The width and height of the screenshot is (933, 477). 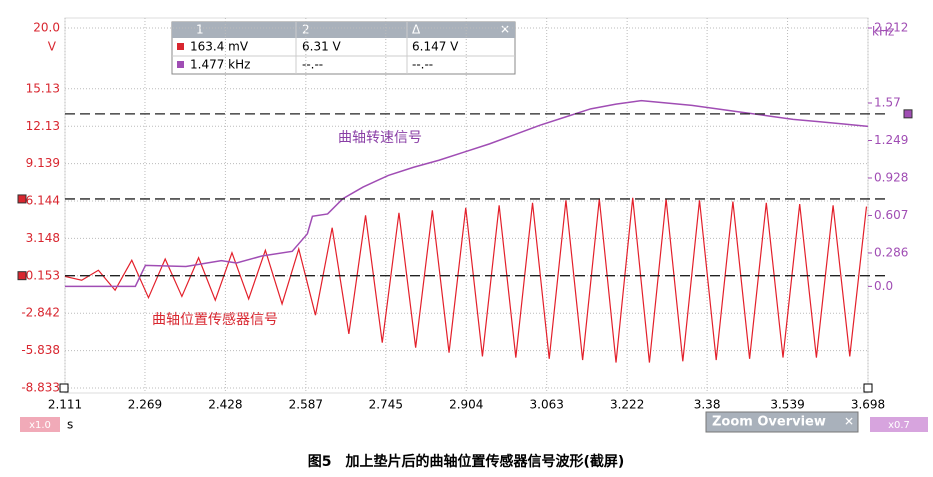 What do you see at coordinates (386, 405) in the screenshot?
I see `x-tick-label: 2.745` at bounding box center [386, 405].